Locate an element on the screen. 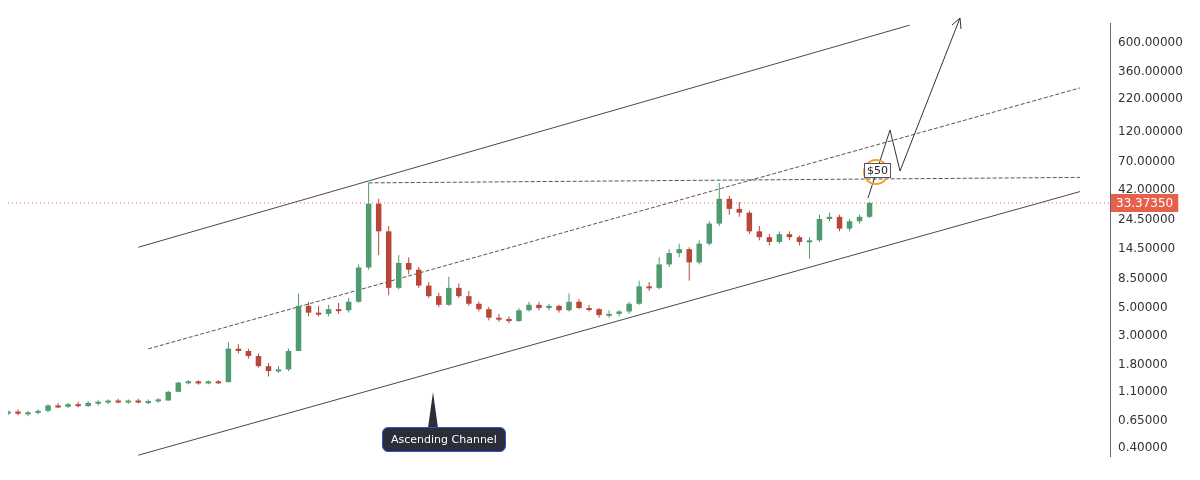  y-tick-label: 1.10000 is located at coordinates (1143, 390).